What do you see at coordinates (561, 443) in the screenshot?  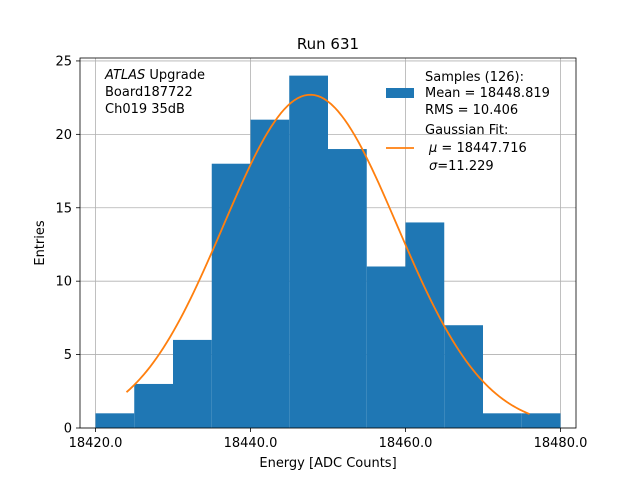 I see `x-tick-label: 18480.0` at bounding box center [561, 443].